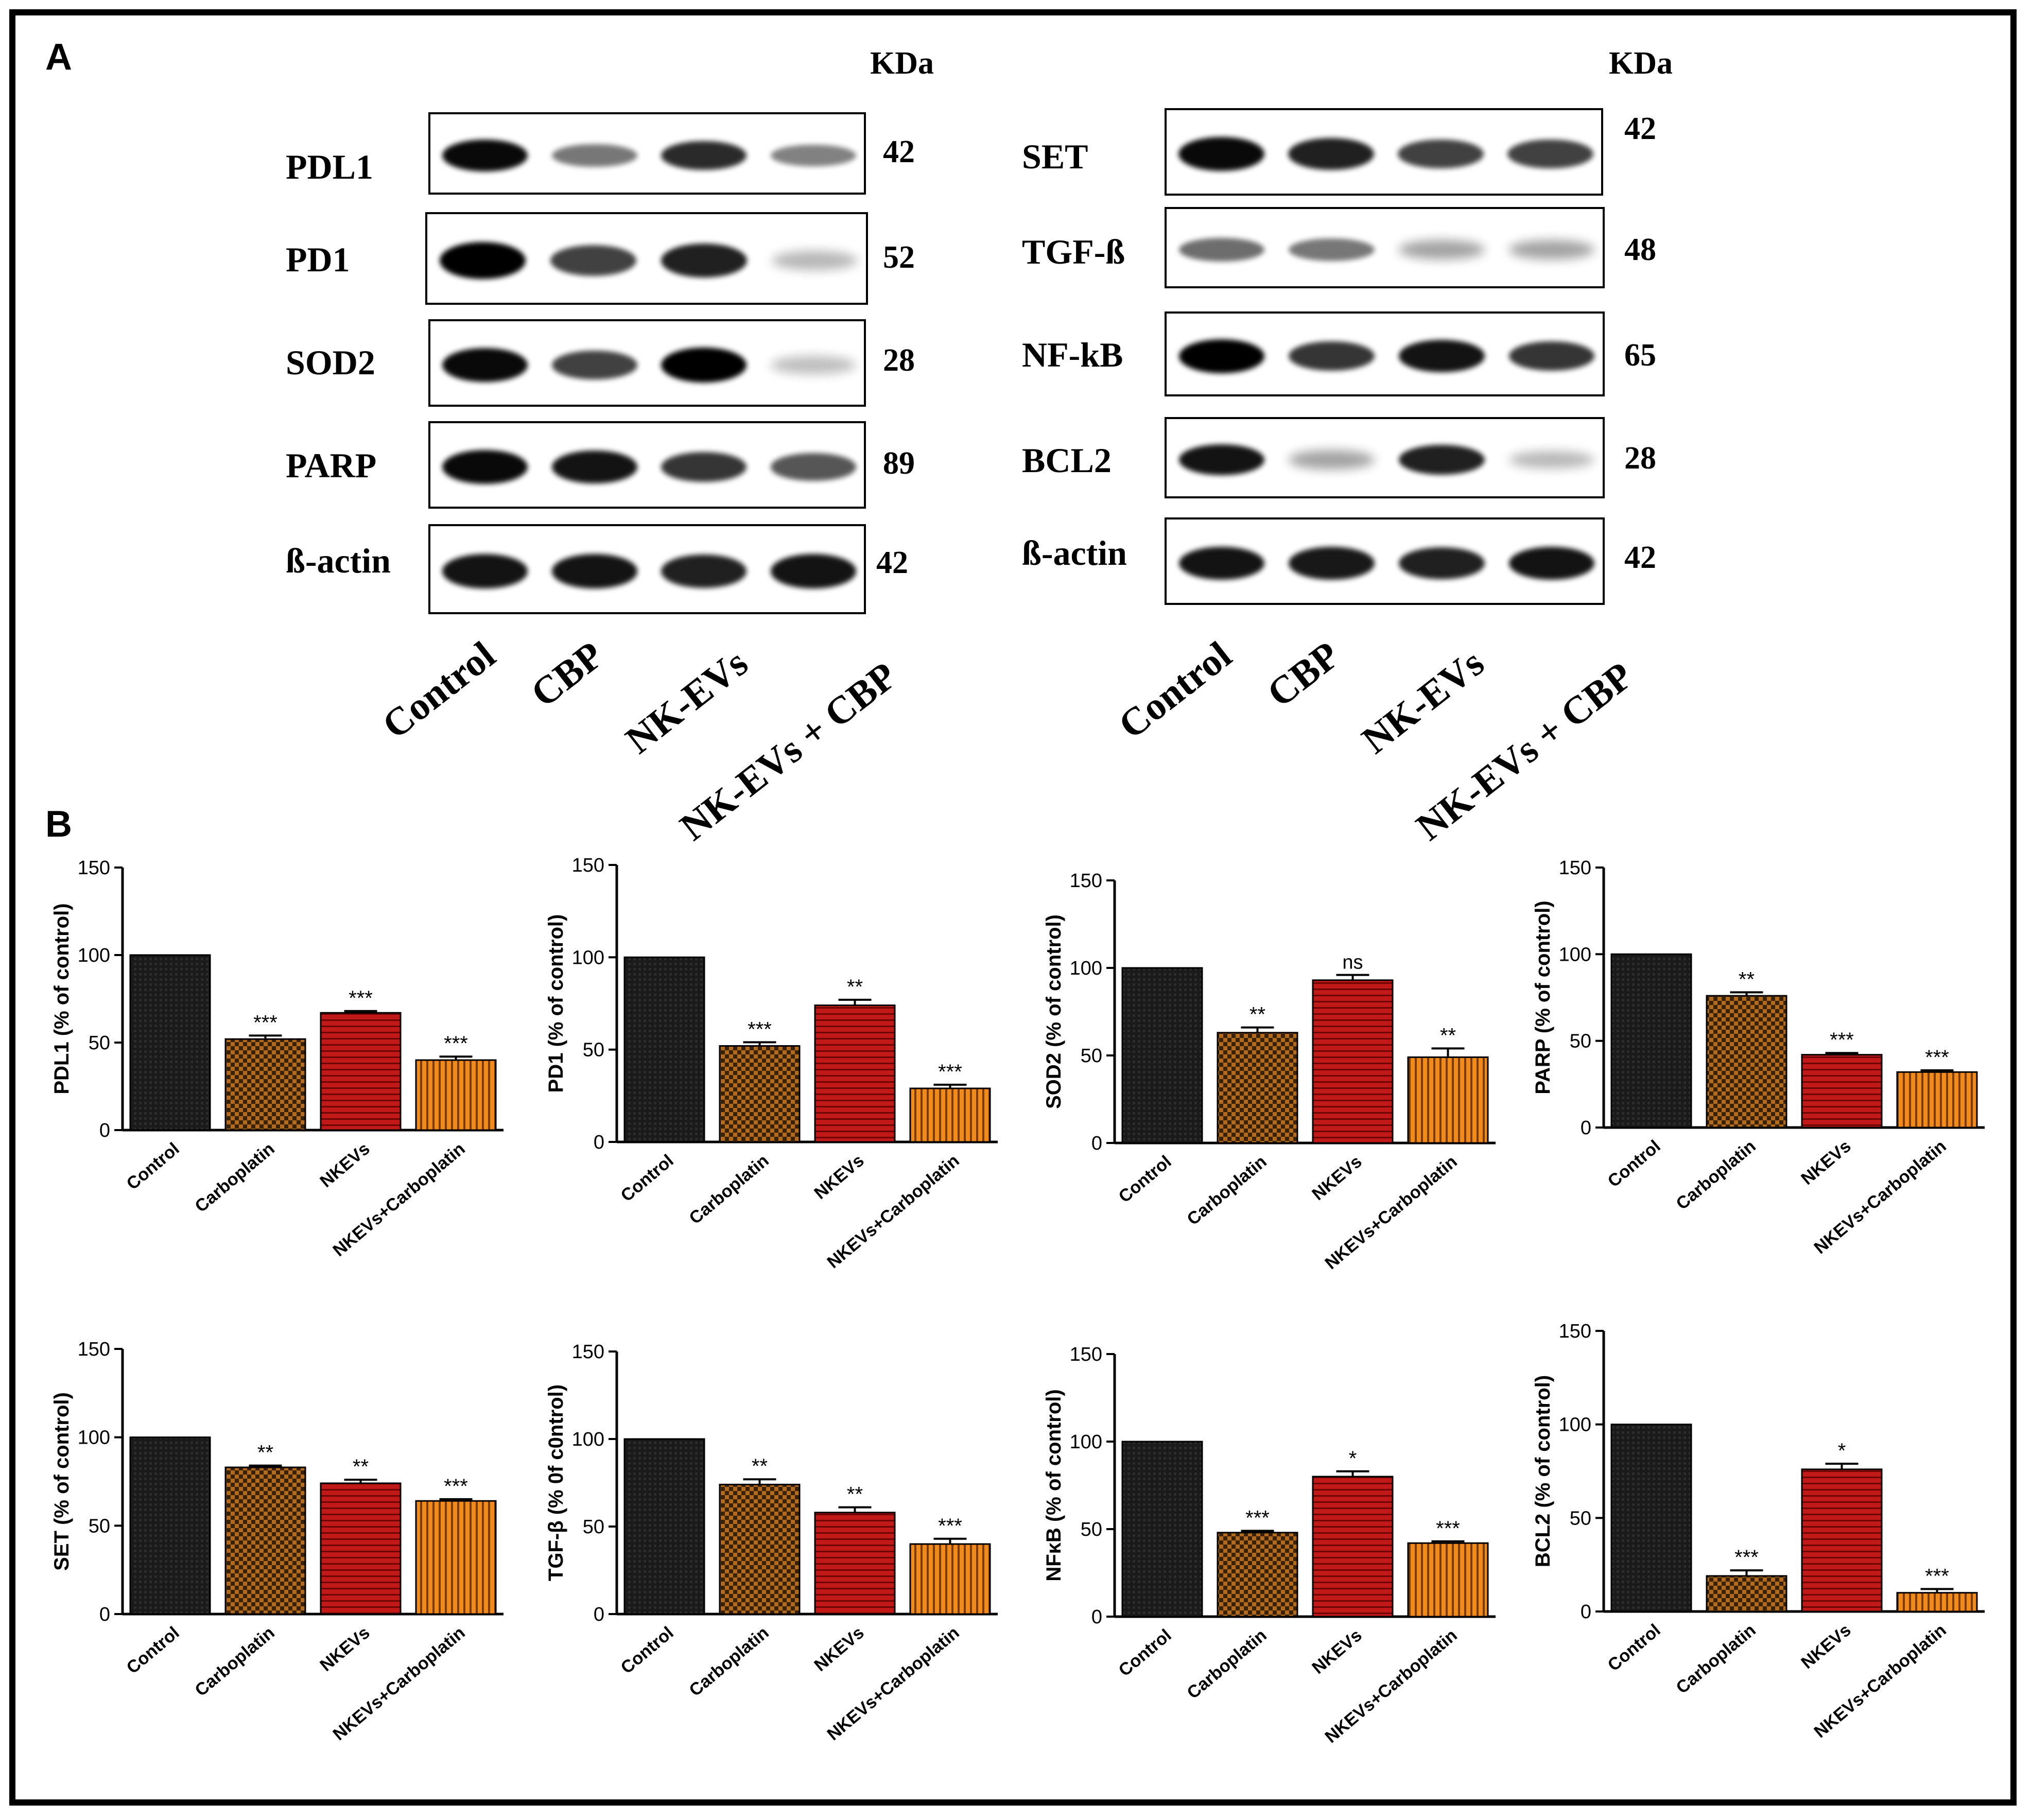  What do you see at coordinates (1640, 355) in the screenshot?
I see `right-blot-kda-2: 65` at bounding box center [1640, 355].